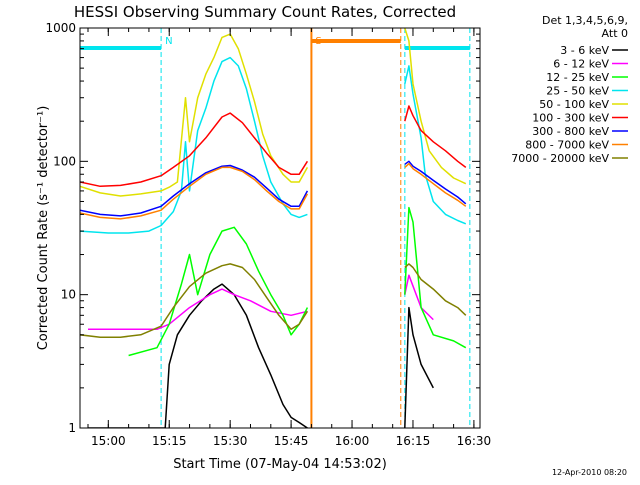  I want to click on legend-label-0: 3 - 6 keV, so click(584, 50).